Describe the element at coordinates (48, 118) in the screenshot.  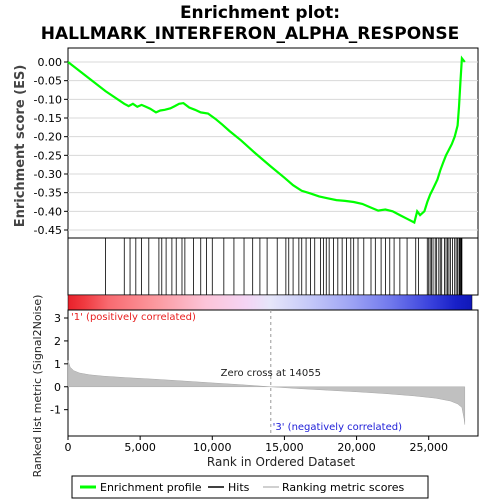
I see `es-ytick-label: -0.15` at that location.